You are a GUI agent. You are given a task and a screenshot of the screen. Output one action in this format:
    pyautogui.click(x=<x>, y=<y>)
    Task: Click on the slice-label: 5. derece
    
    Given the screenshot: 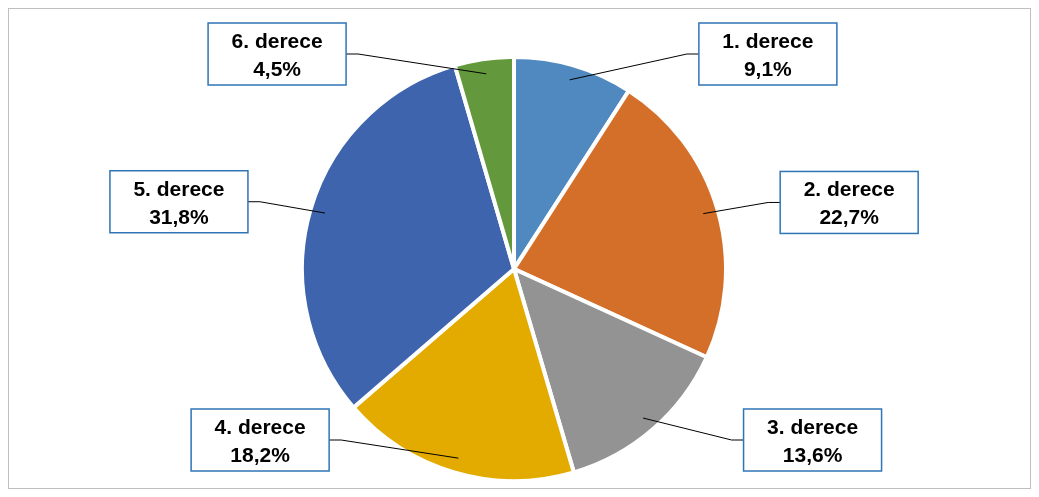 What is the action you would take?
    pyautogui.click(x=179, y=188)
    